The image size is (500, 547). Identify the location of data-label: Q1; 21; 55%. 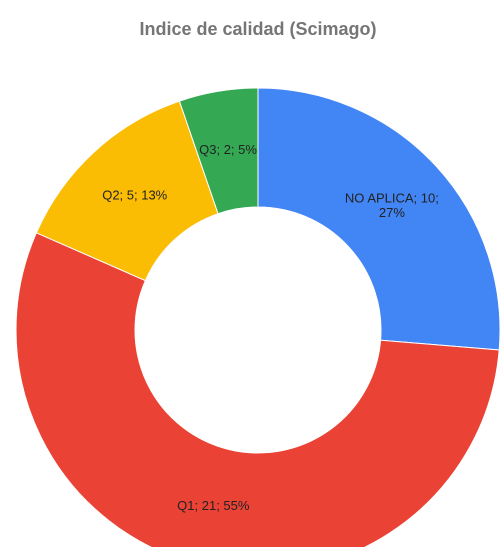
(213, 505).